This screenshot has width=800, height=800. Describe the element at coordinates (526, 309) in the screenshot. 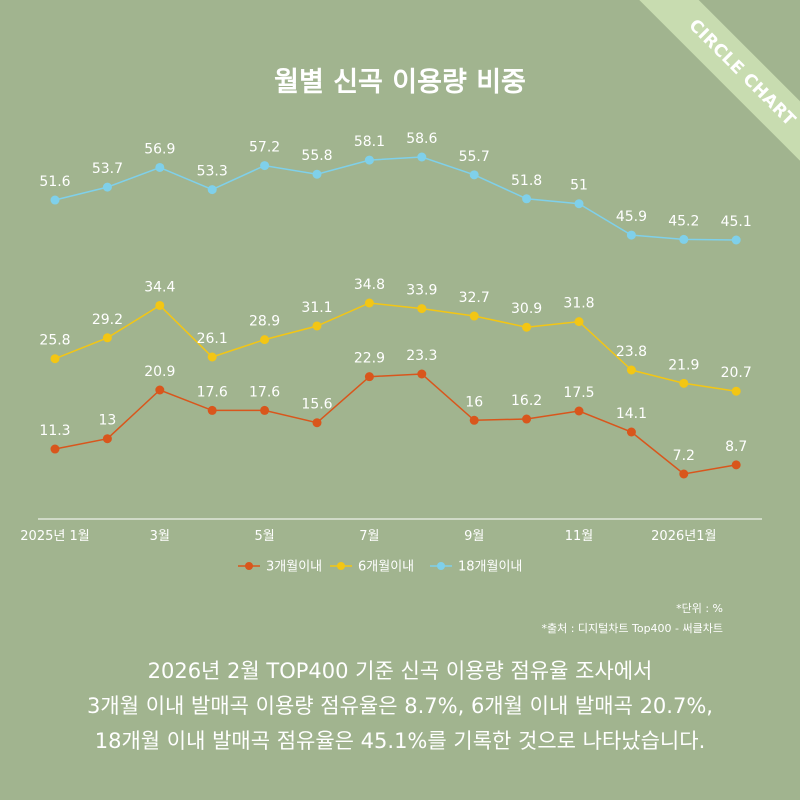

I see `data-label: 30.9` at that location.